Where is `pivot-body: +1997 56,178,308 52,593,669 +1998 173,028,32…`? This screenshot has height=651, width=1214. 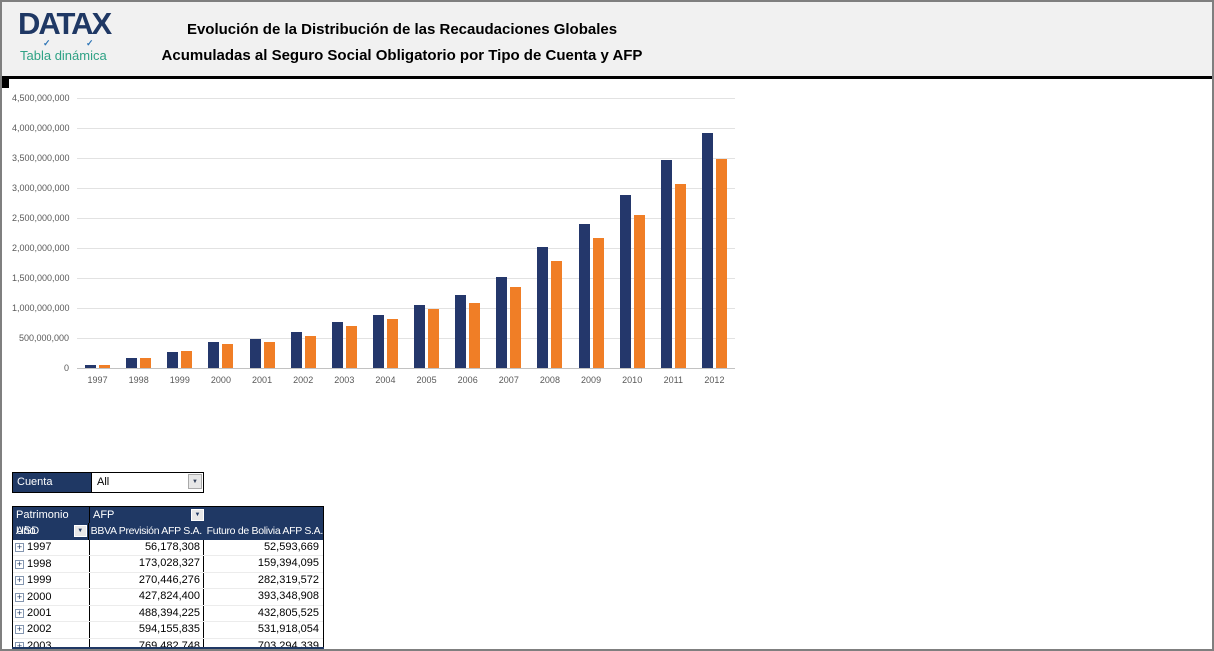 pivot-body: +1997 56,178,308 52,593,669 +1998 173,028,32… is located at coordinates (168, 595).